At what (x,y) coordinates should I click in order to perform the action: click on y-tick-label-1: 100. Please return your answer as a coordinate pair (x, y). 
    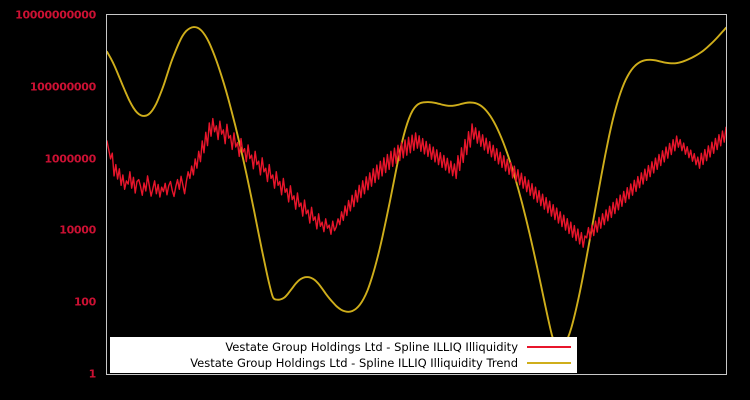
    Looking at the image, I should click on (84, 302).